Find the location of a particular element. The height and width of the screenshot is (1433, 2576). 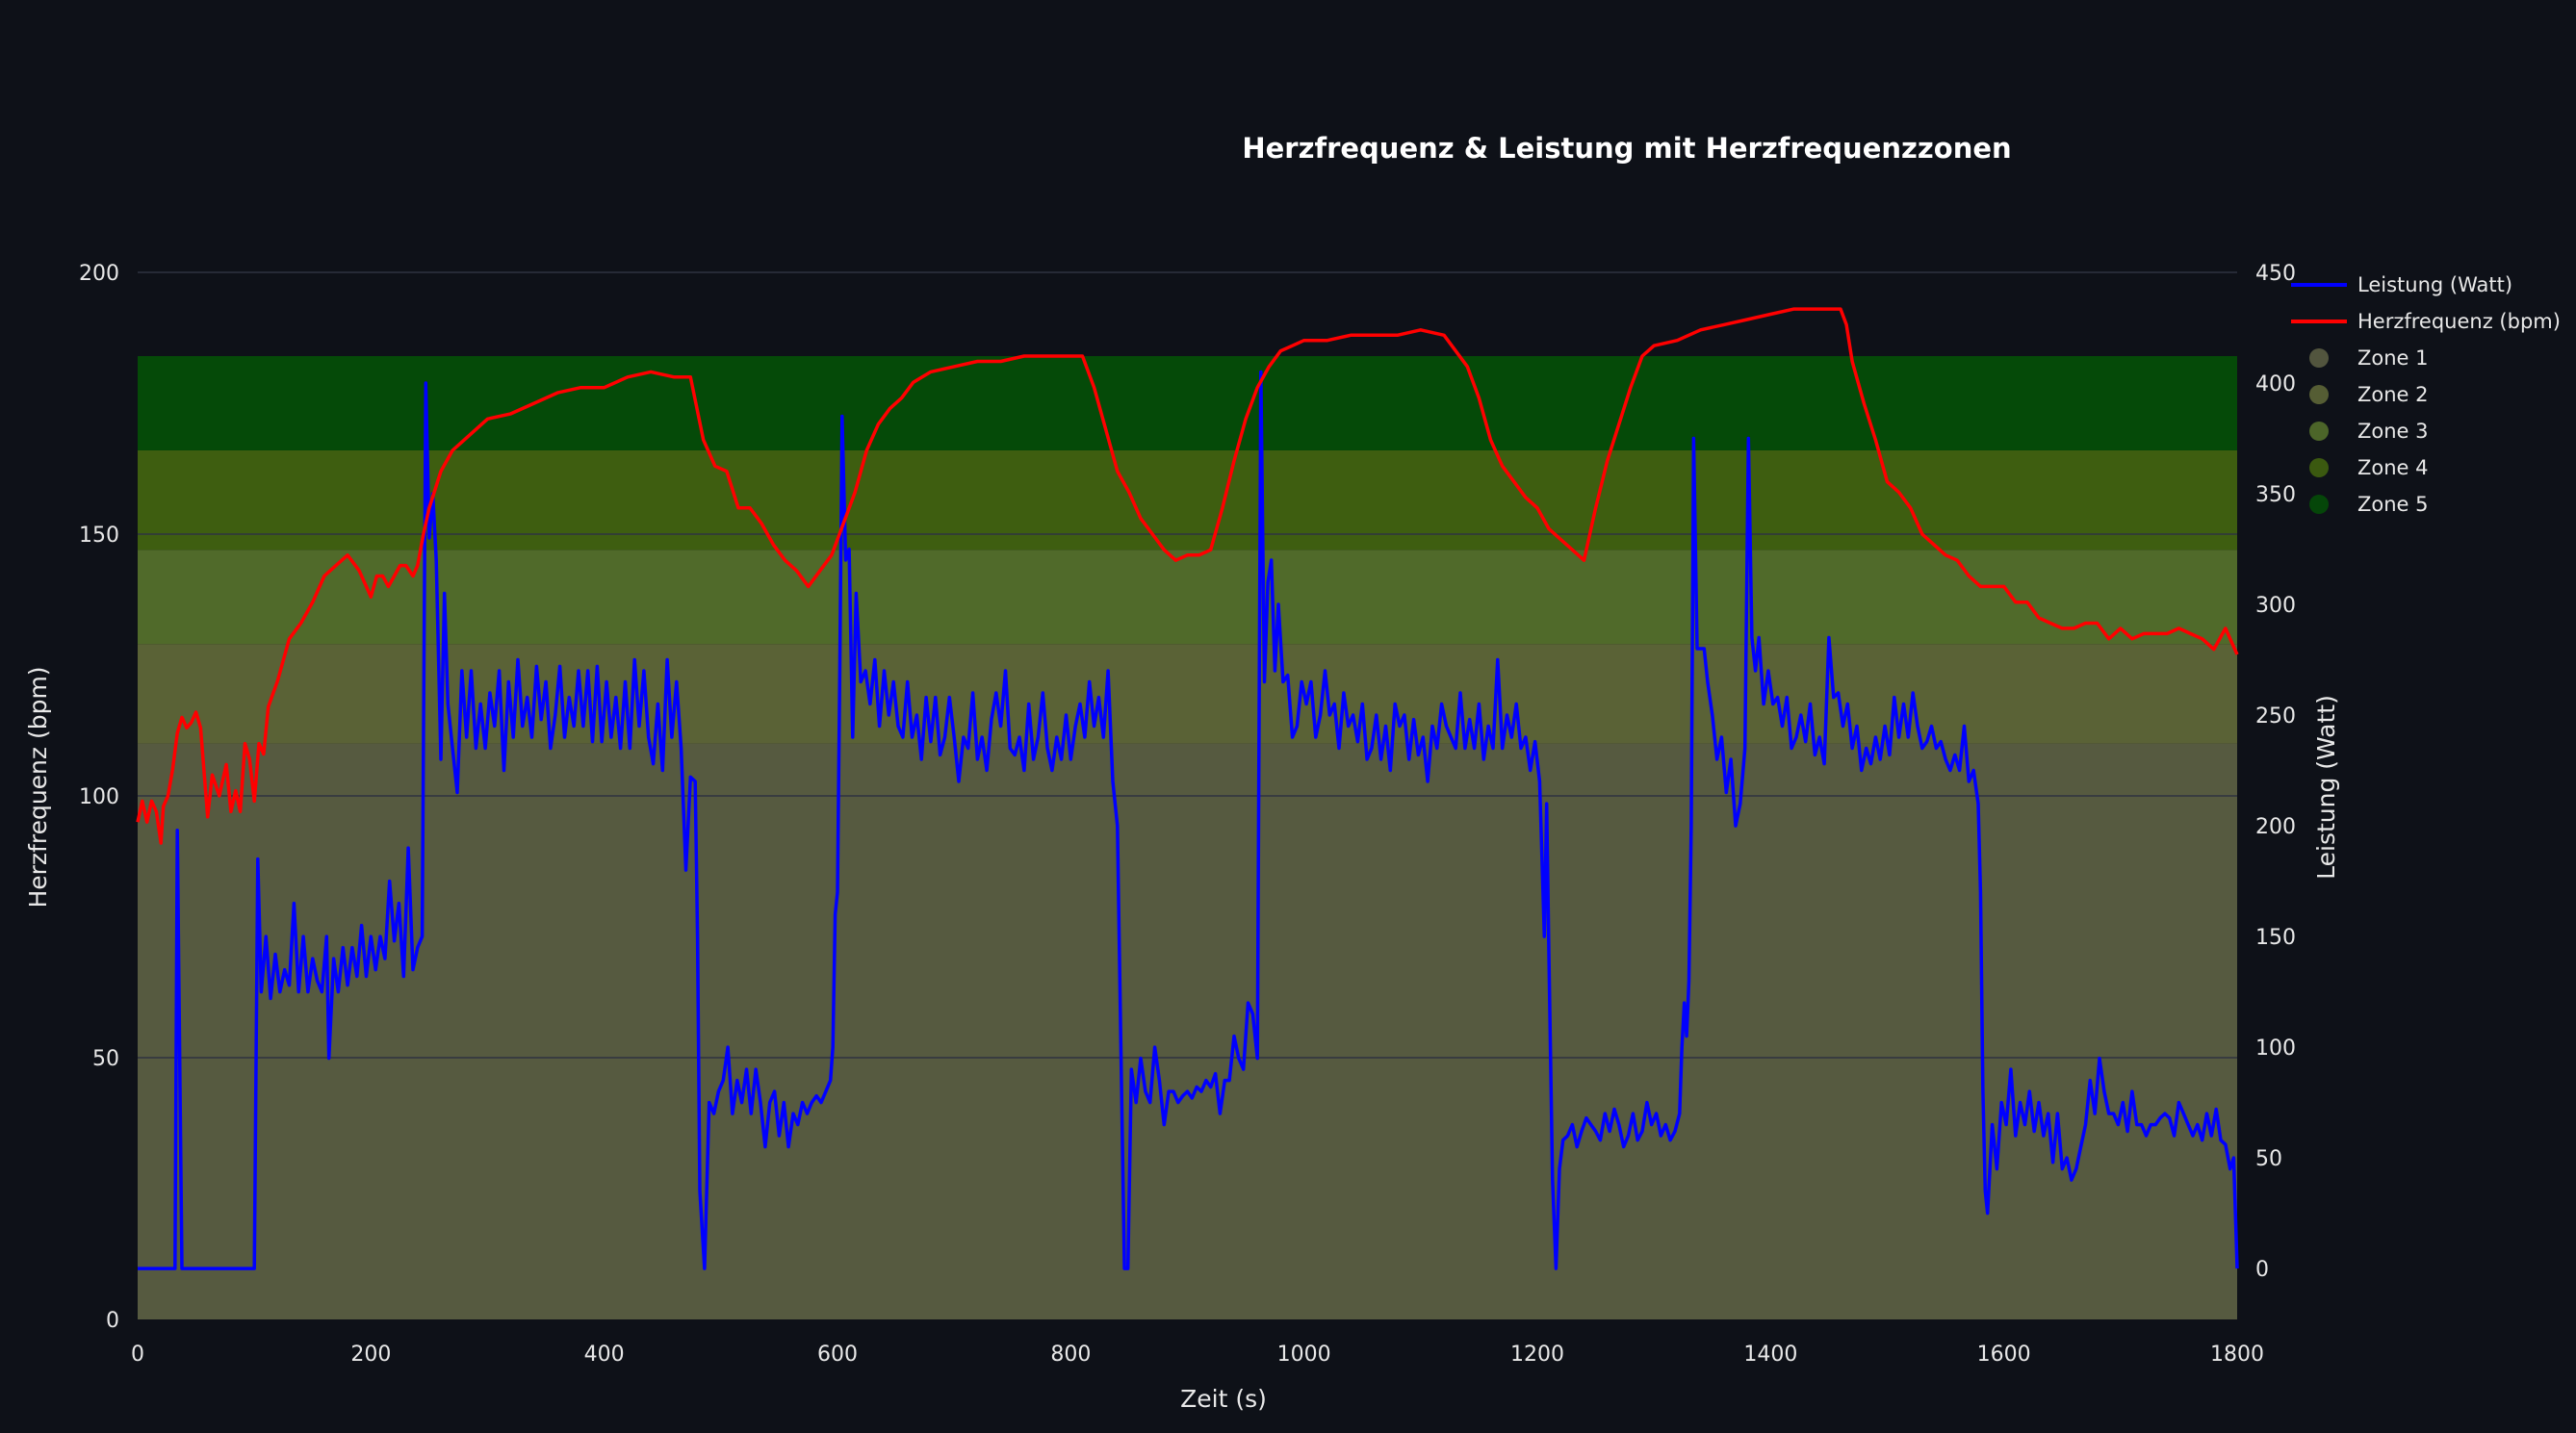

x-tick-label: 1600 is located at coordinates (2004, 1355).